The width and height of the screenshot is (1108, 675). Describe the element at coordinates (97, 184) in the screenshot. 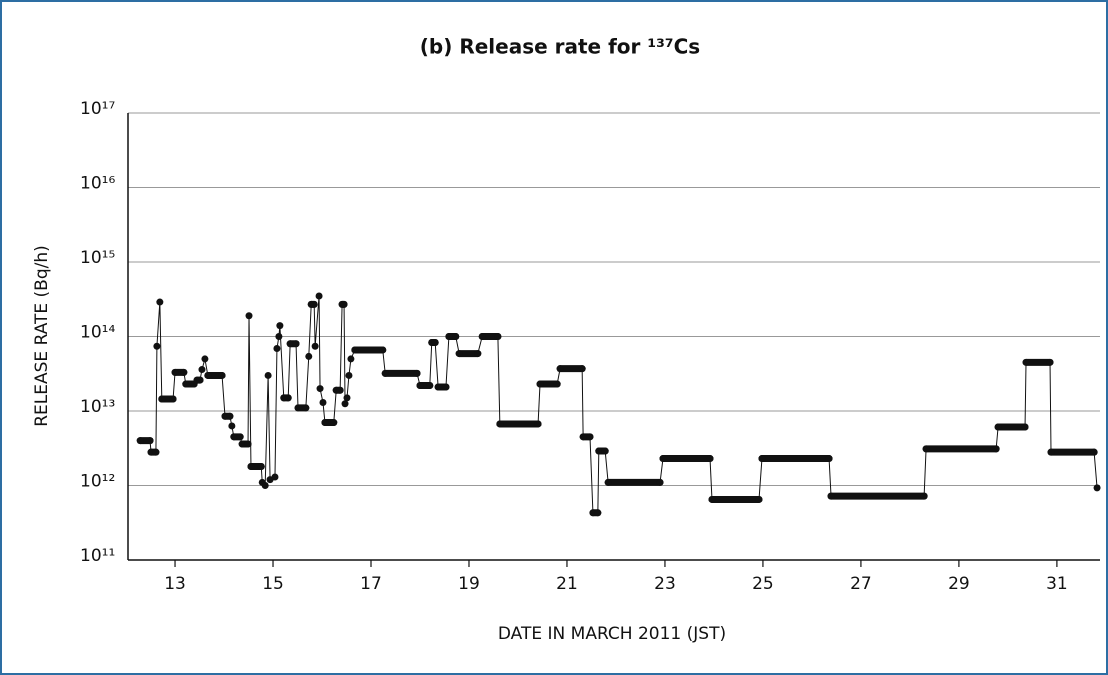

I see `y-tick-label: 10¹⁶` at that location.